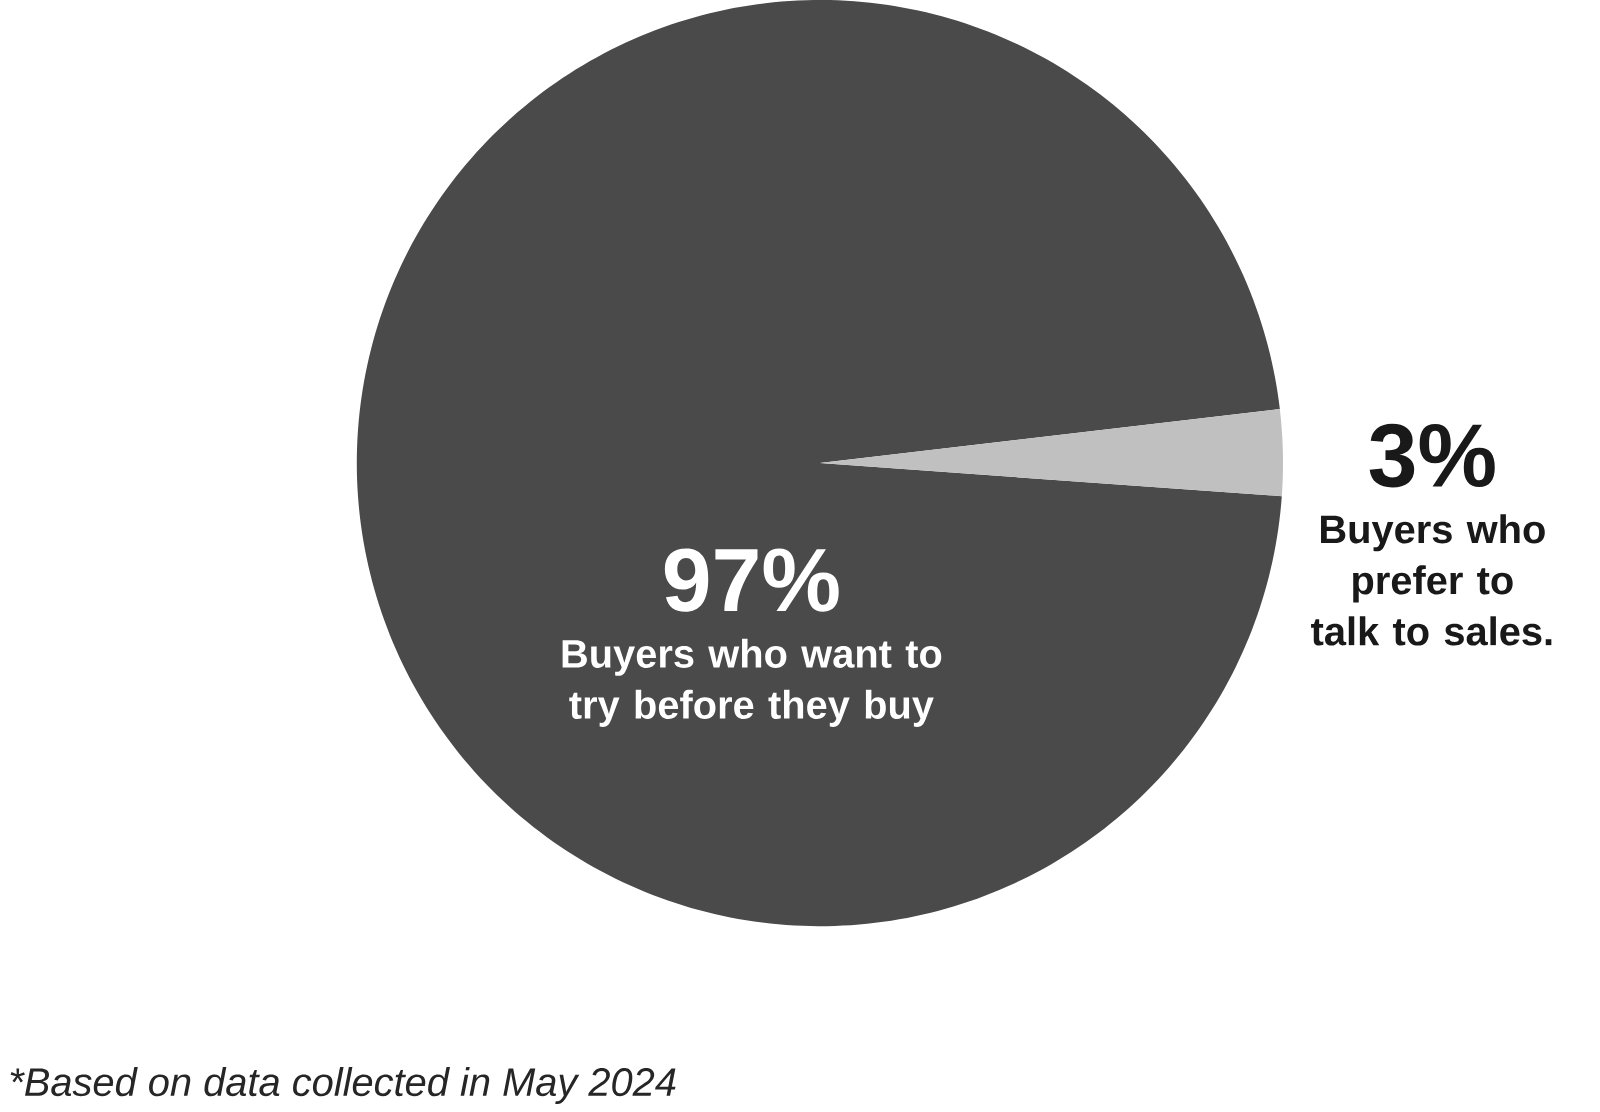 The height and width of the screenshot is (1112, 1600). What do you see at coordinates (1431, 580) in the screenshot?
I see `slice-label: Buyers who prefer to talk to sales.` at bounding box center [1431, 580].